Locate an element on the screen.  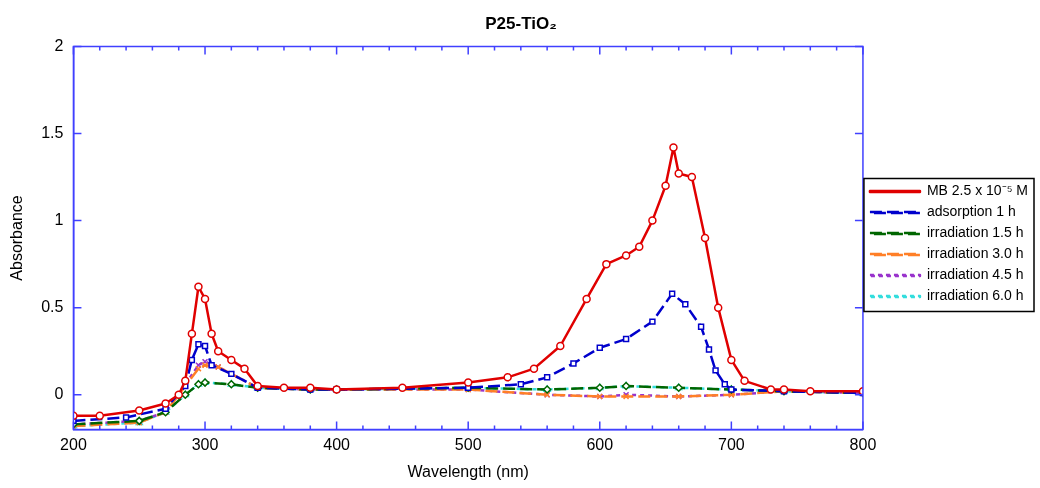
y-tick-label: 0.5 is located at coordinates (52, 307).